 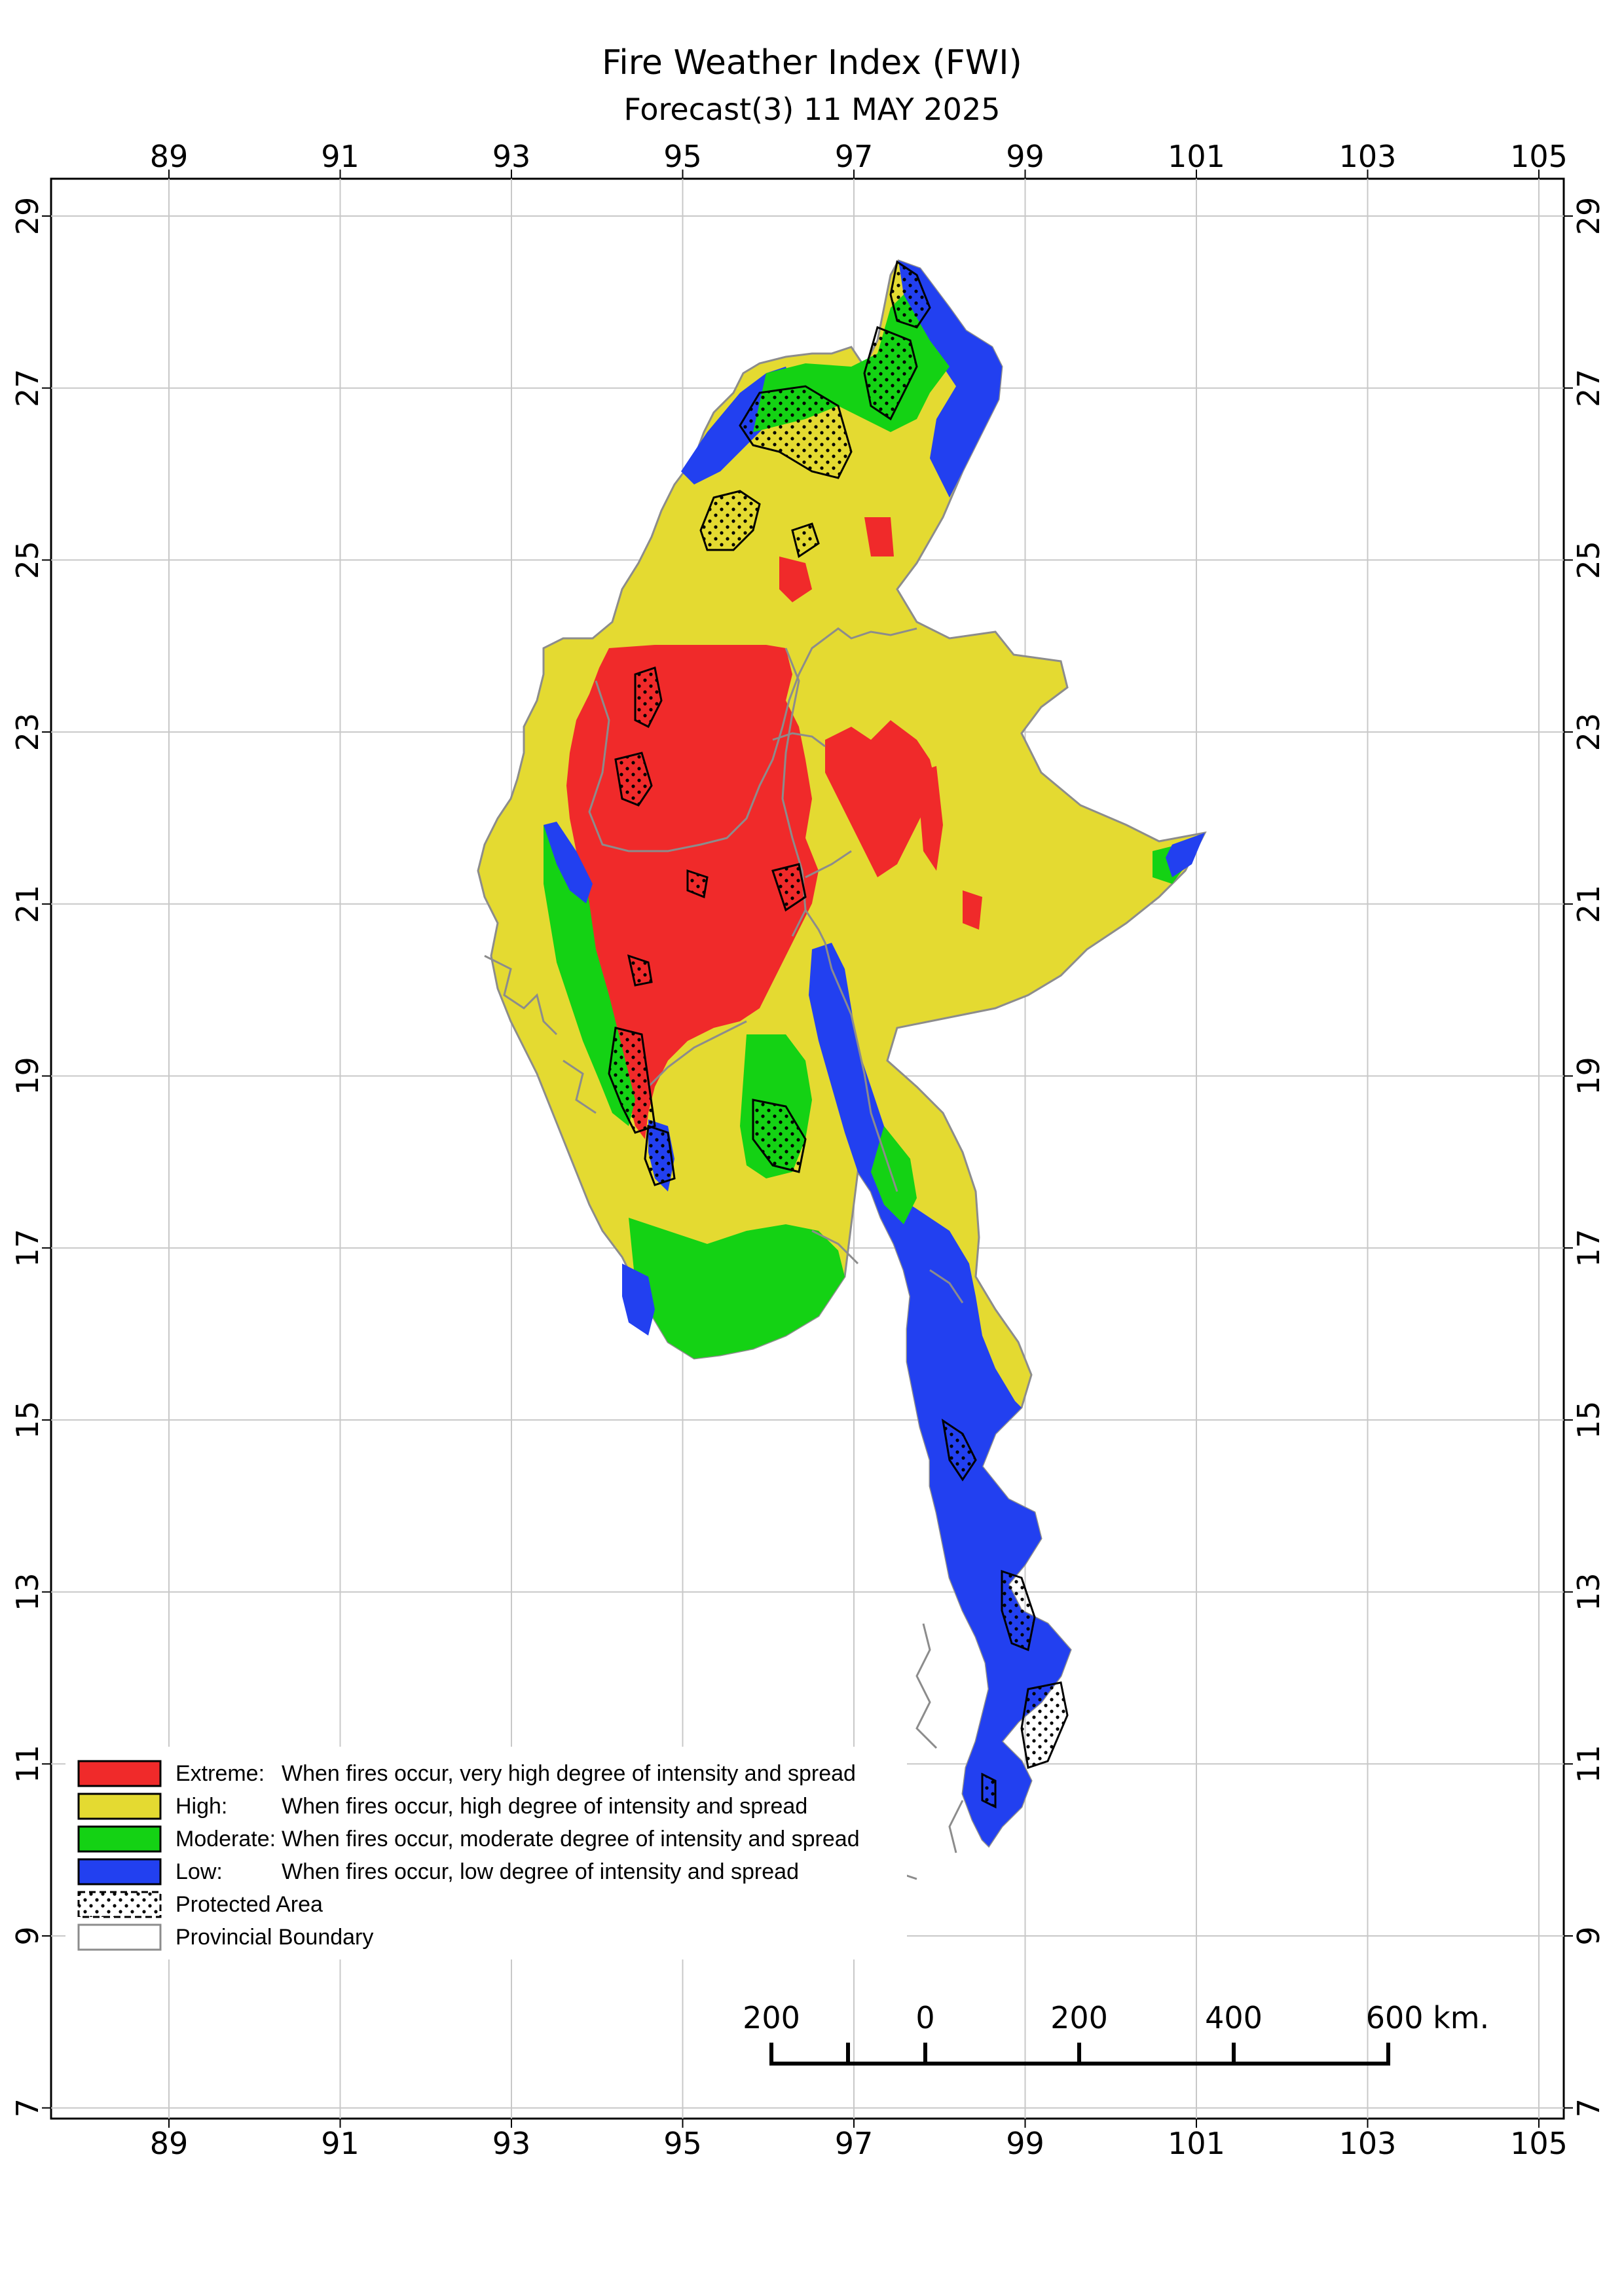 I want to click on longitude-label-top: 95, so click(x=682, y=156).